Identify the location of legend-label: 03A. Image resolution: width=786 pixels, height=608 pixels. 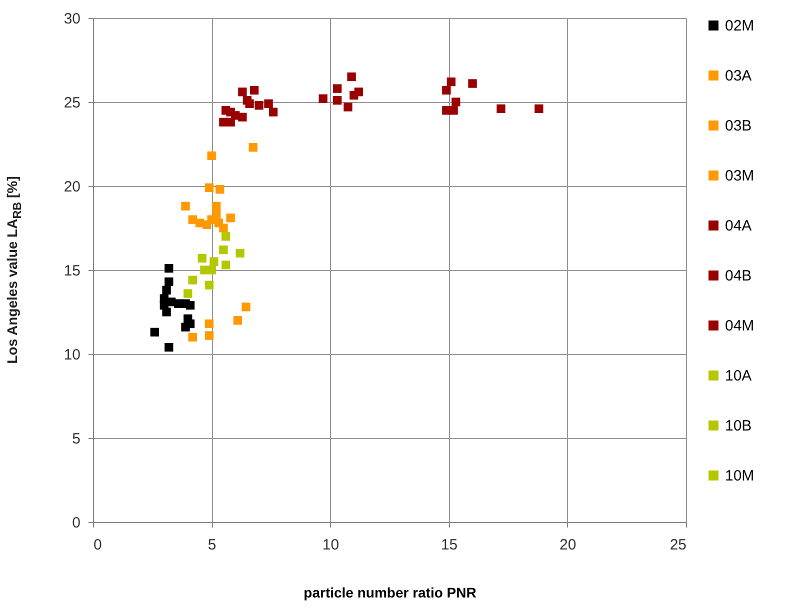
(738, 76).